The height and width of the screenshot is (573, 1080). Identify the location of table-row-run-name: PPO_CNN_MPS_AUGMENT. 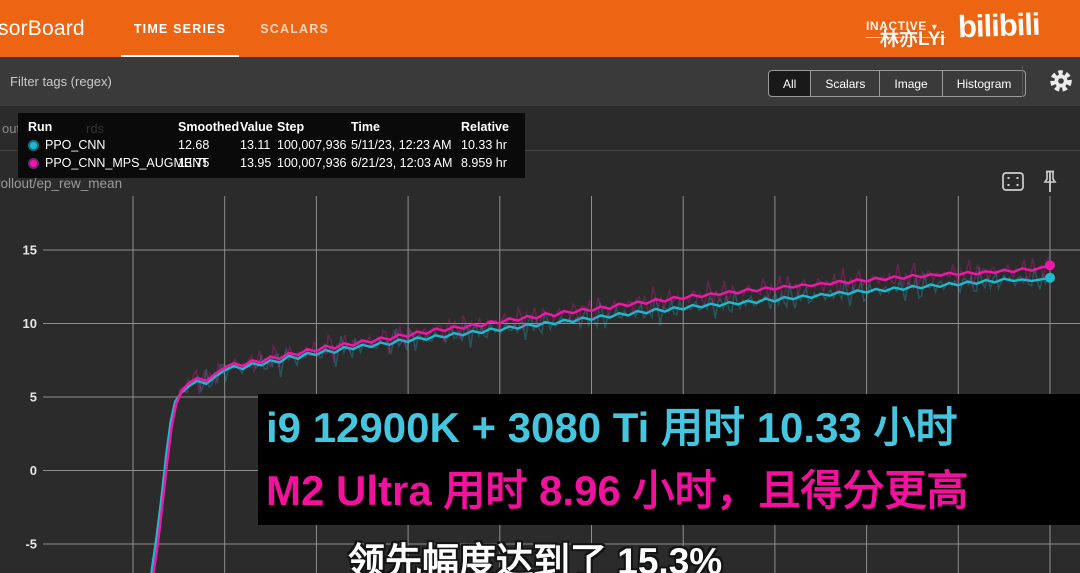
(118, 163).